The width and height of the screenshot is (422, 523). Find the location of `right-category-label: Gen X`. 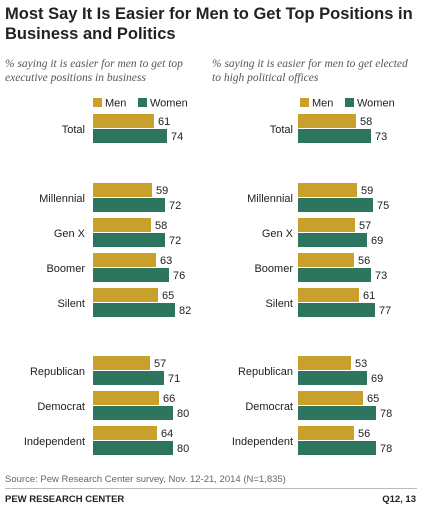

right-category-label: Gen X is located at coordinates (278, 234).